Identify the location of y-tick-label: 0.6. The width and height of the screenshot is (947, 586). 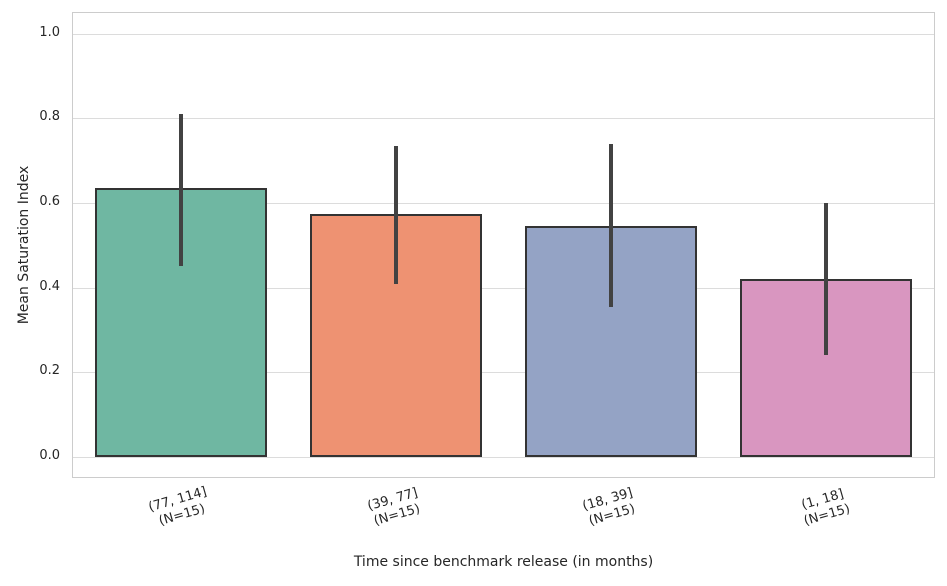
(49, 201).